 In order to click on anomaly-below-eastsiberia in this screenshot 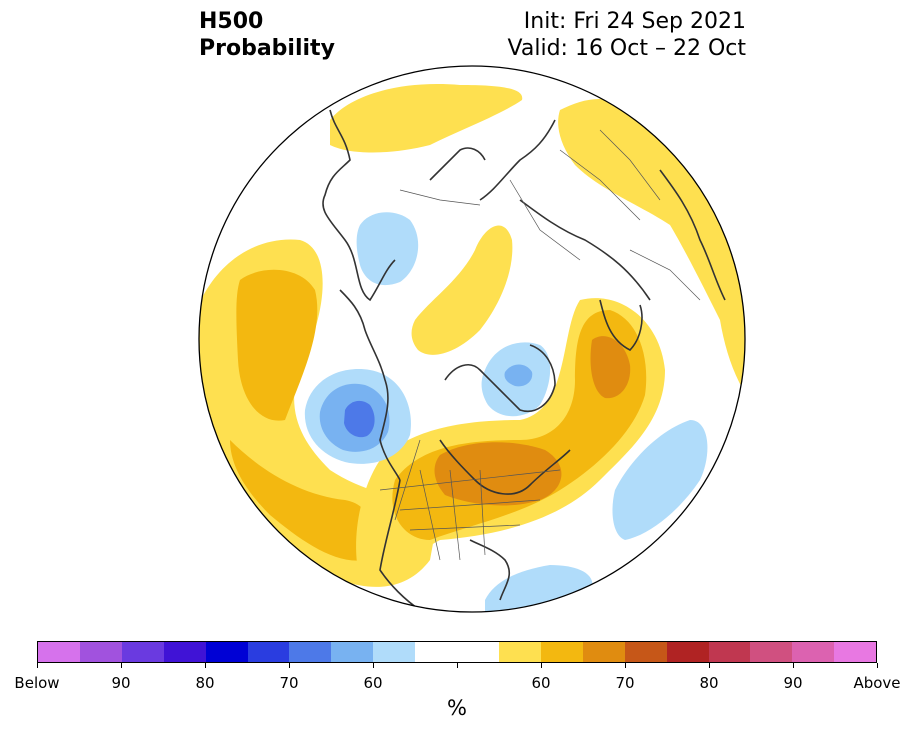, I will do `click(387, 249)`.